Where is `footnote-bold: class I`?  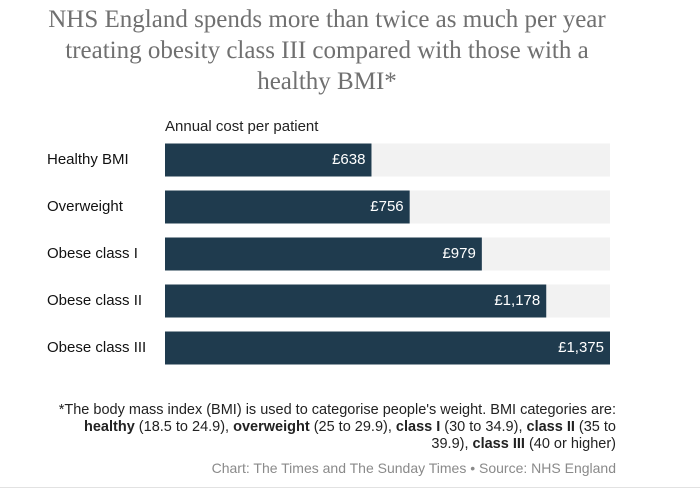 footnote-bold: class I is located at coordinates (418, 427).